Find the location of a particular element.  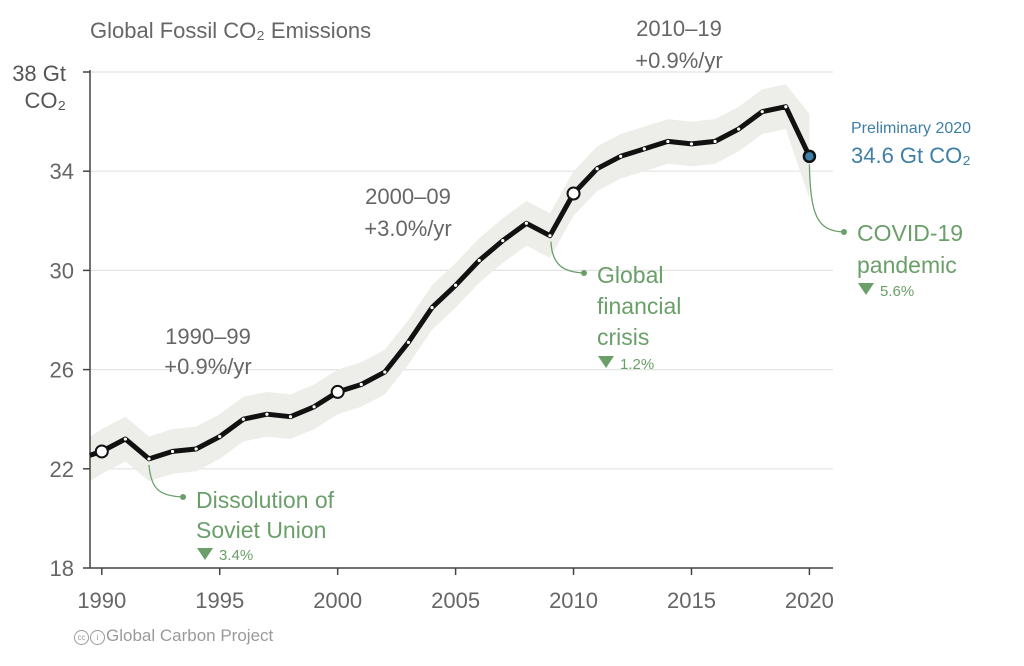

y-tick-label: 22 is located at coordinates (62, 469).